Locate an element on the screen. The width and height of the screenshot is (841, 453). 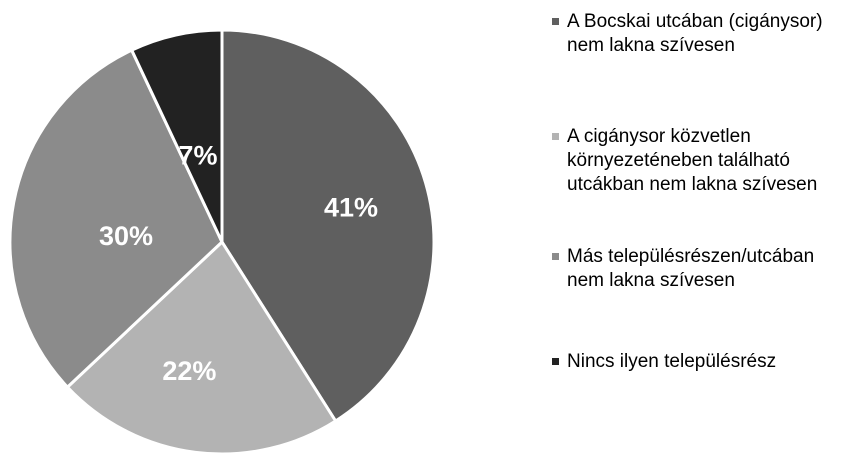
slice-label-nincs: 7% is located at coordinates (197, 156).